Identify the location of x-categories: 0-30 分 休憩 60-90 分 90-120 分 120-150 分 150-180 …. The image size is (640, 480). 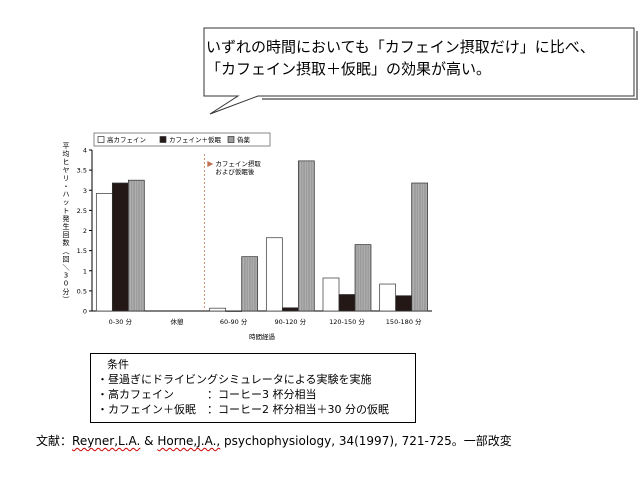
(265, 329).